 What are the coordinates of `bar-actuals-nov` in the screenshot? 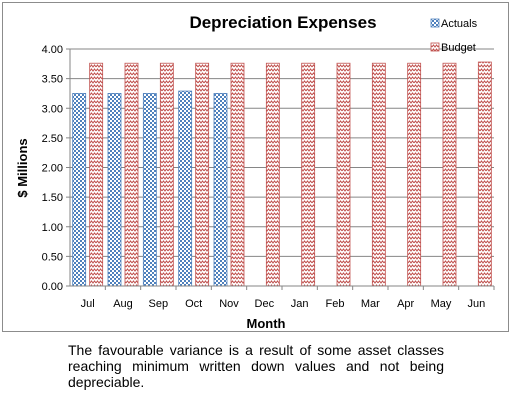 It's located at (220, 190).